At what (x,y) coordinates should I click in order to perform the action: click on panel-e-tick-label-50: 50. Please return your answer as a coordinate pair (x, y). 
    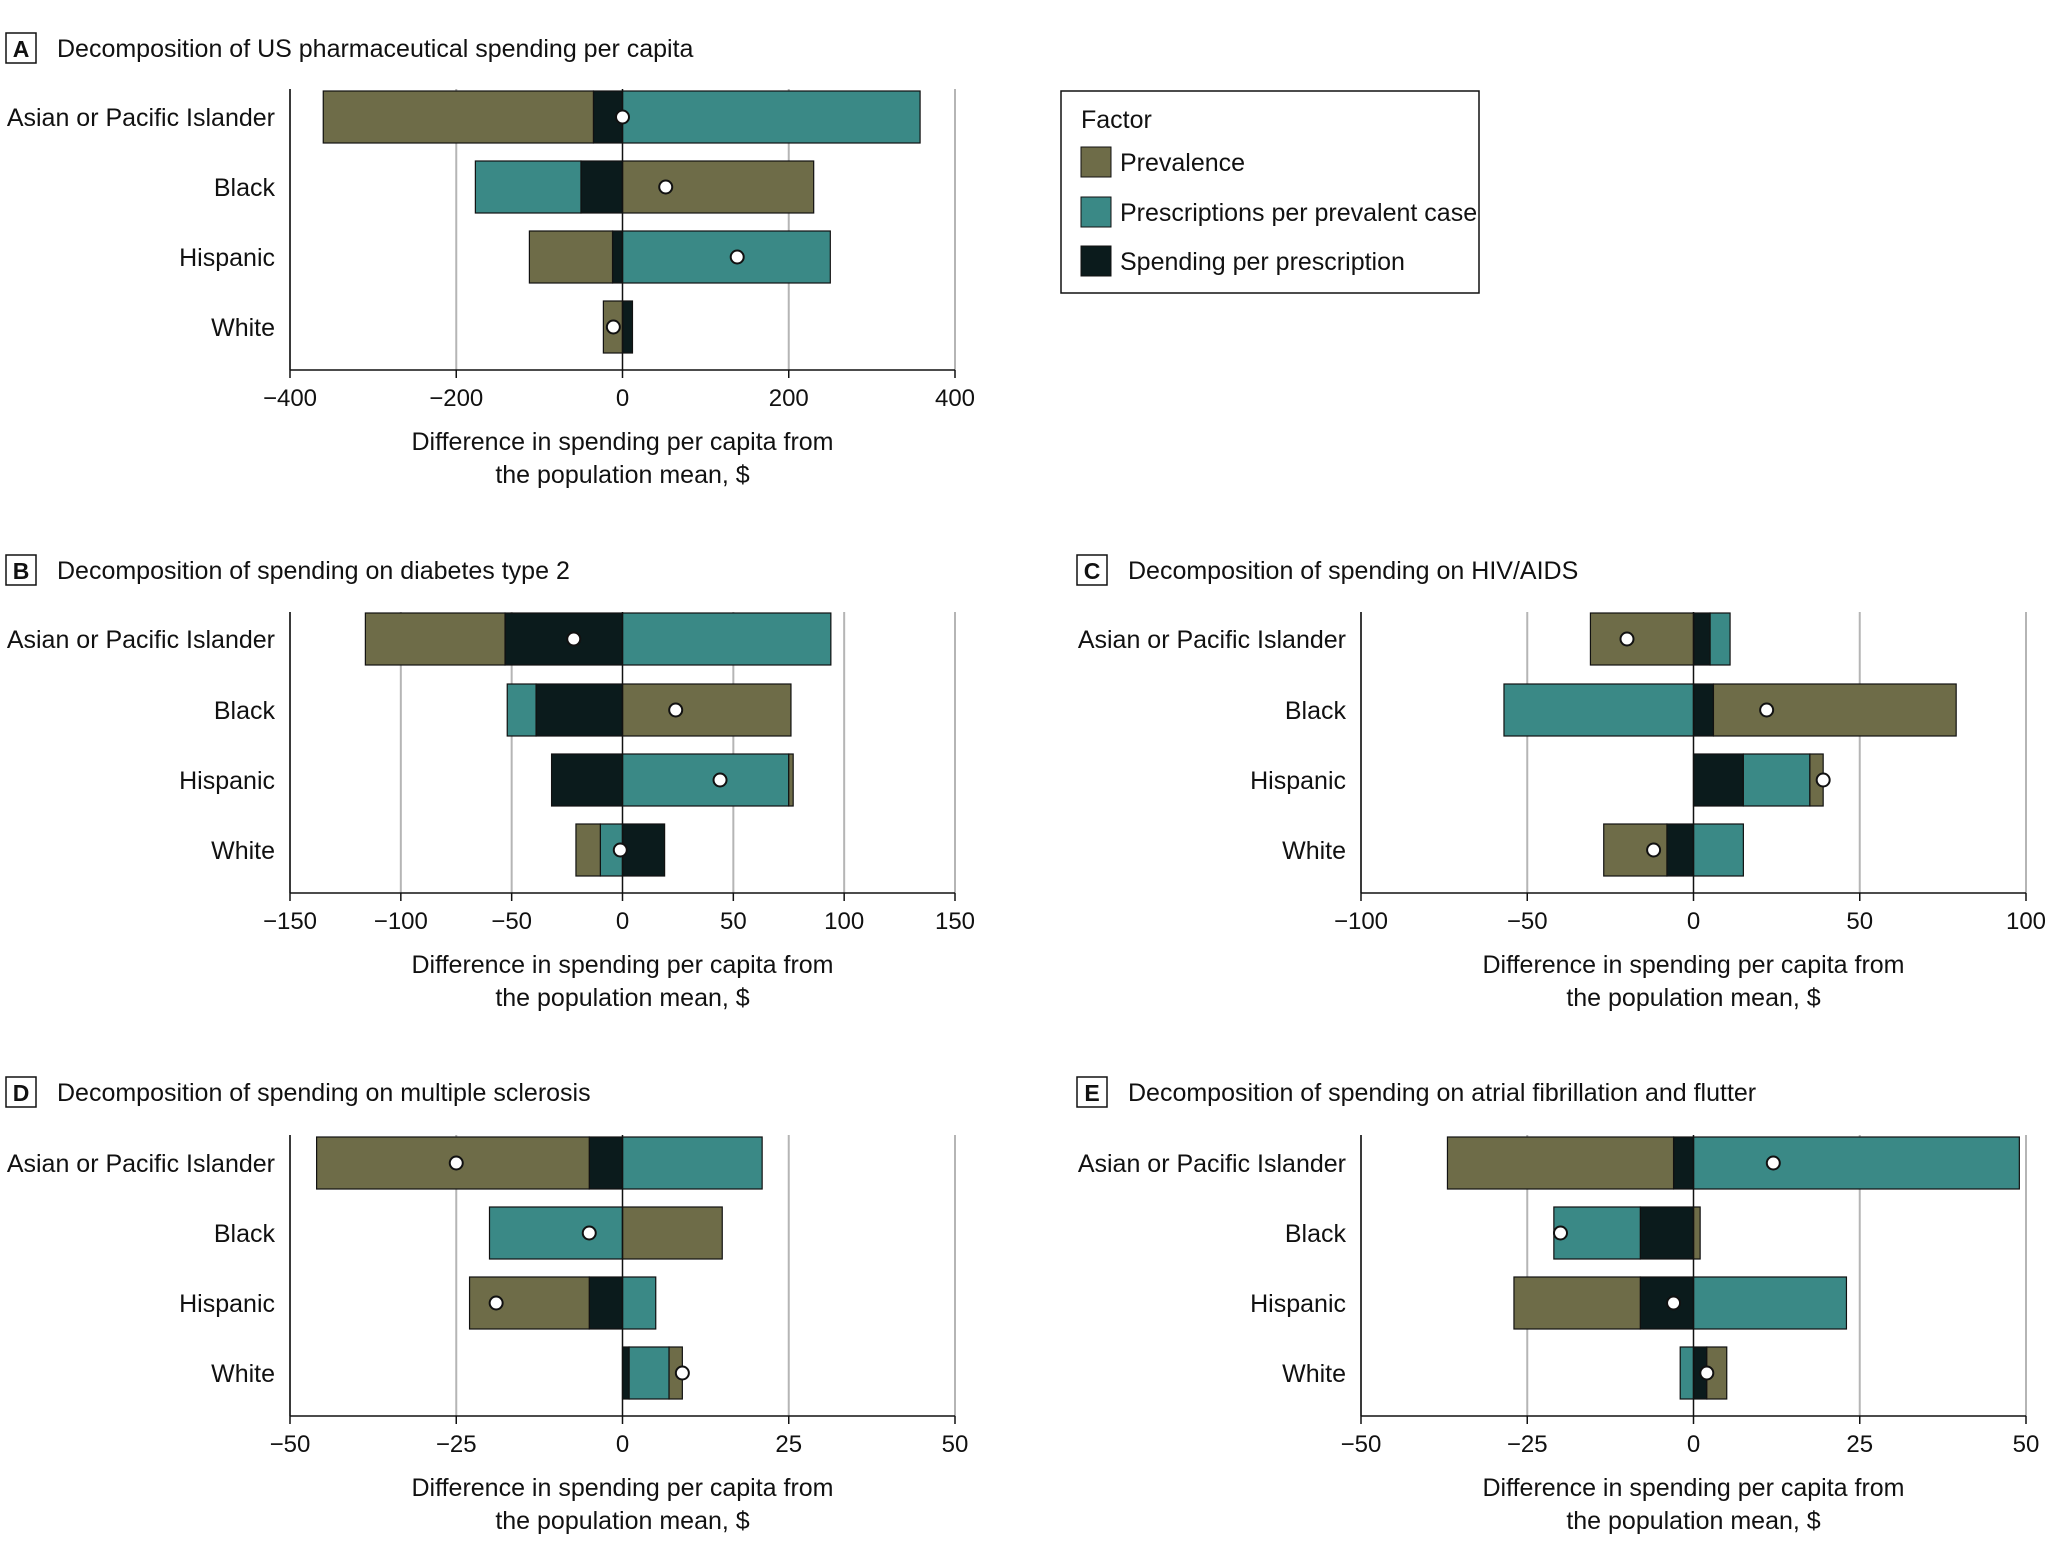
    Looking at the image, I should click on (2026, 1444).